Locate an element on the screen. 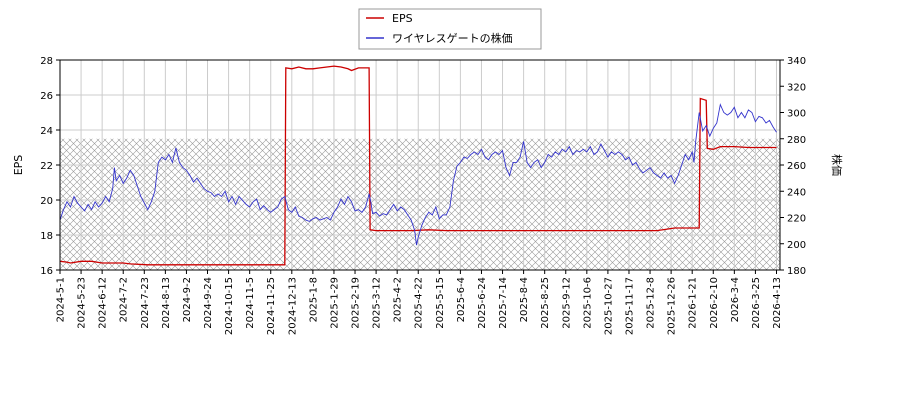  x-tick-label: 2025-6-4 is located at coordinates (461, 299).